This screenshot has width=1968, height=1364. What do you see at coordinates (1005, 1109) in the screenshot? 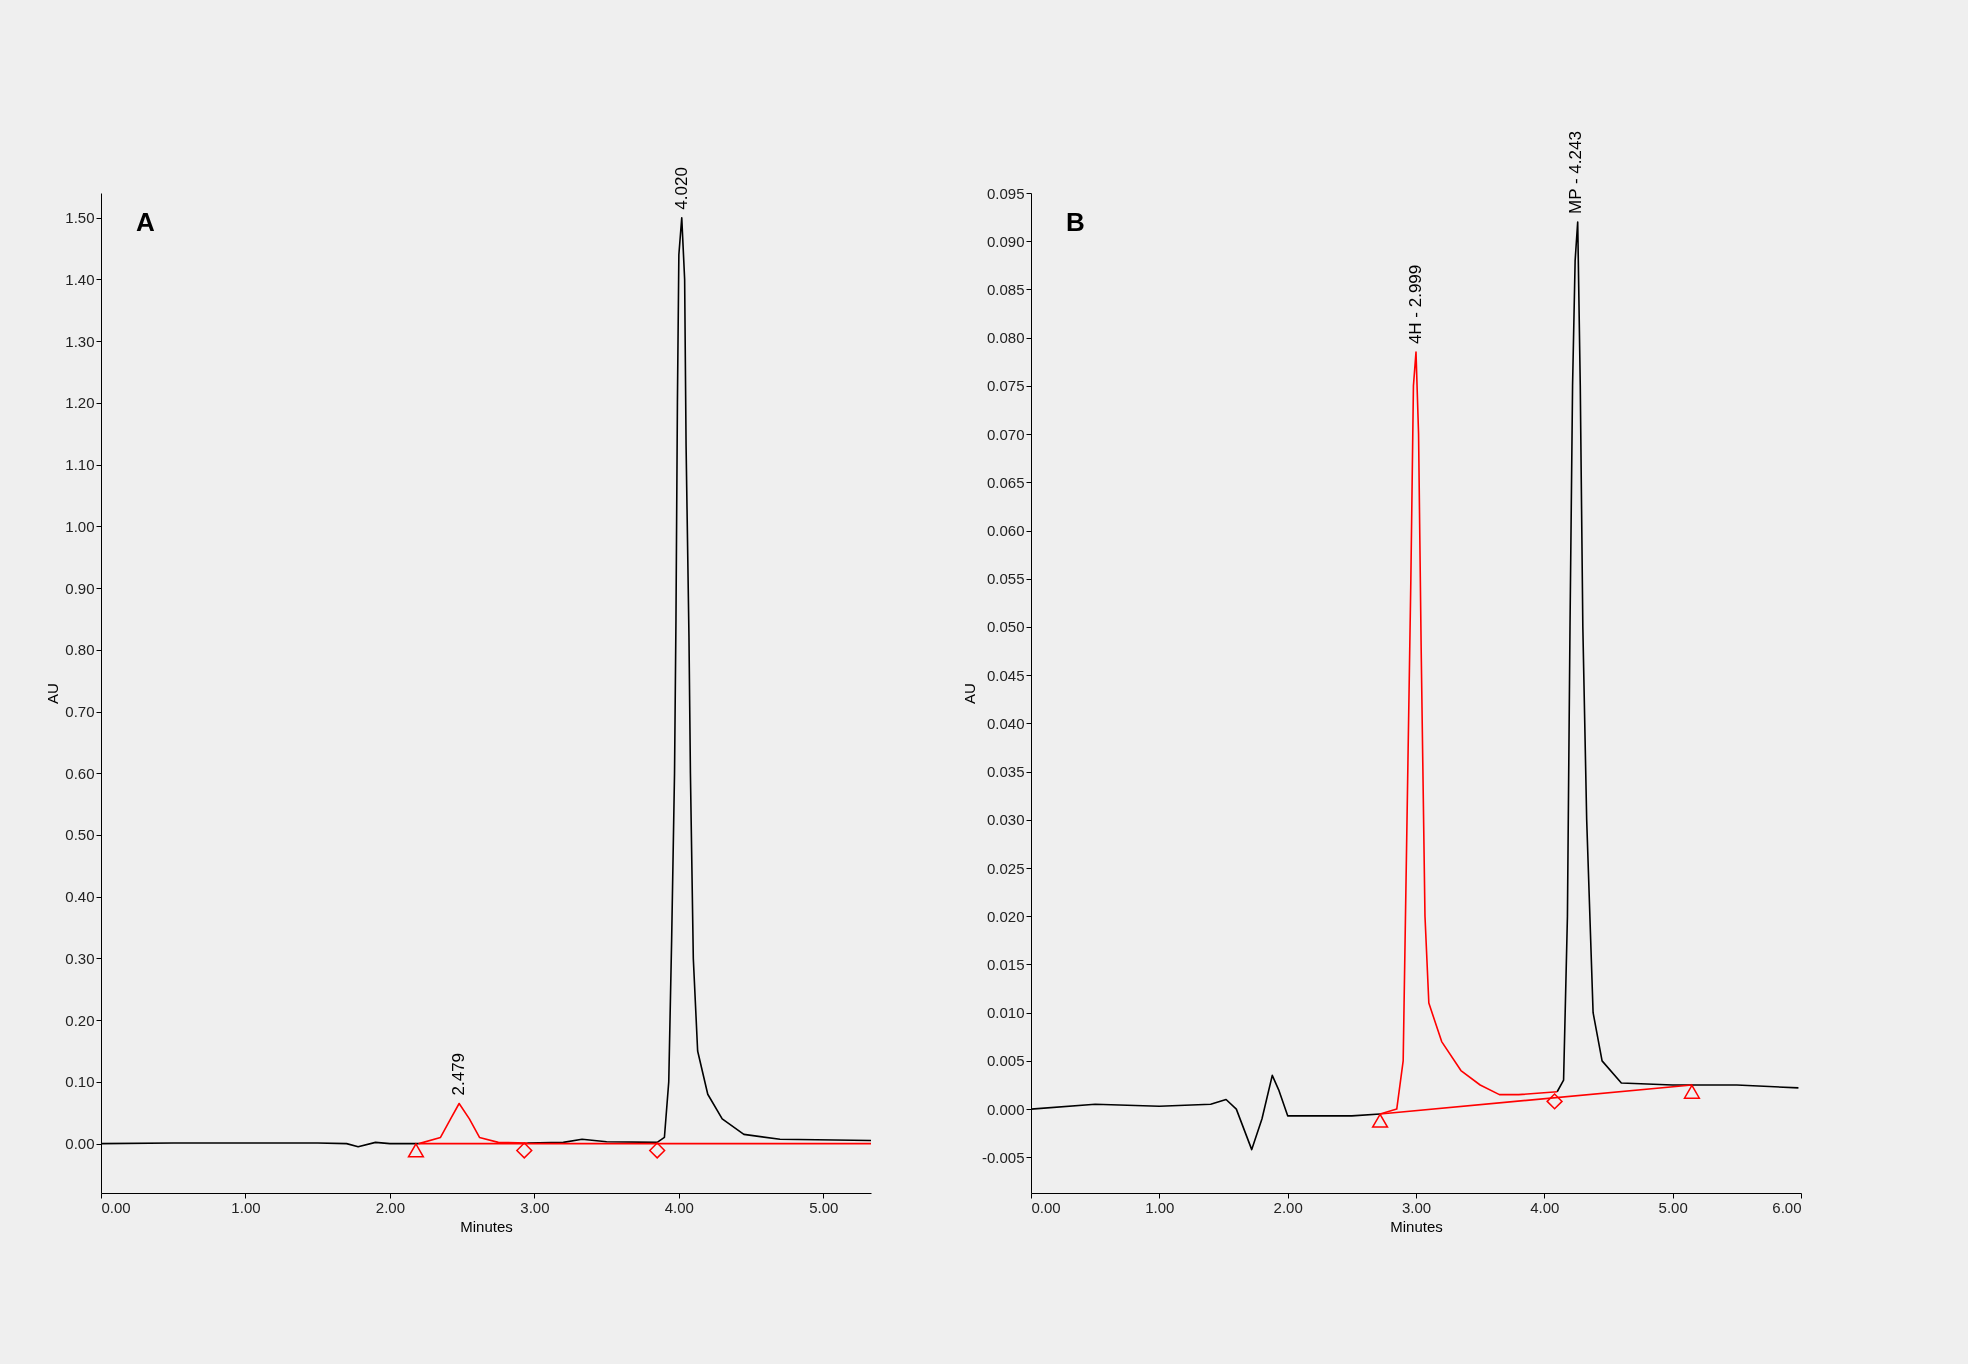
I see `y-tick-label: 0.000` at bounding box center [1005, 1109].